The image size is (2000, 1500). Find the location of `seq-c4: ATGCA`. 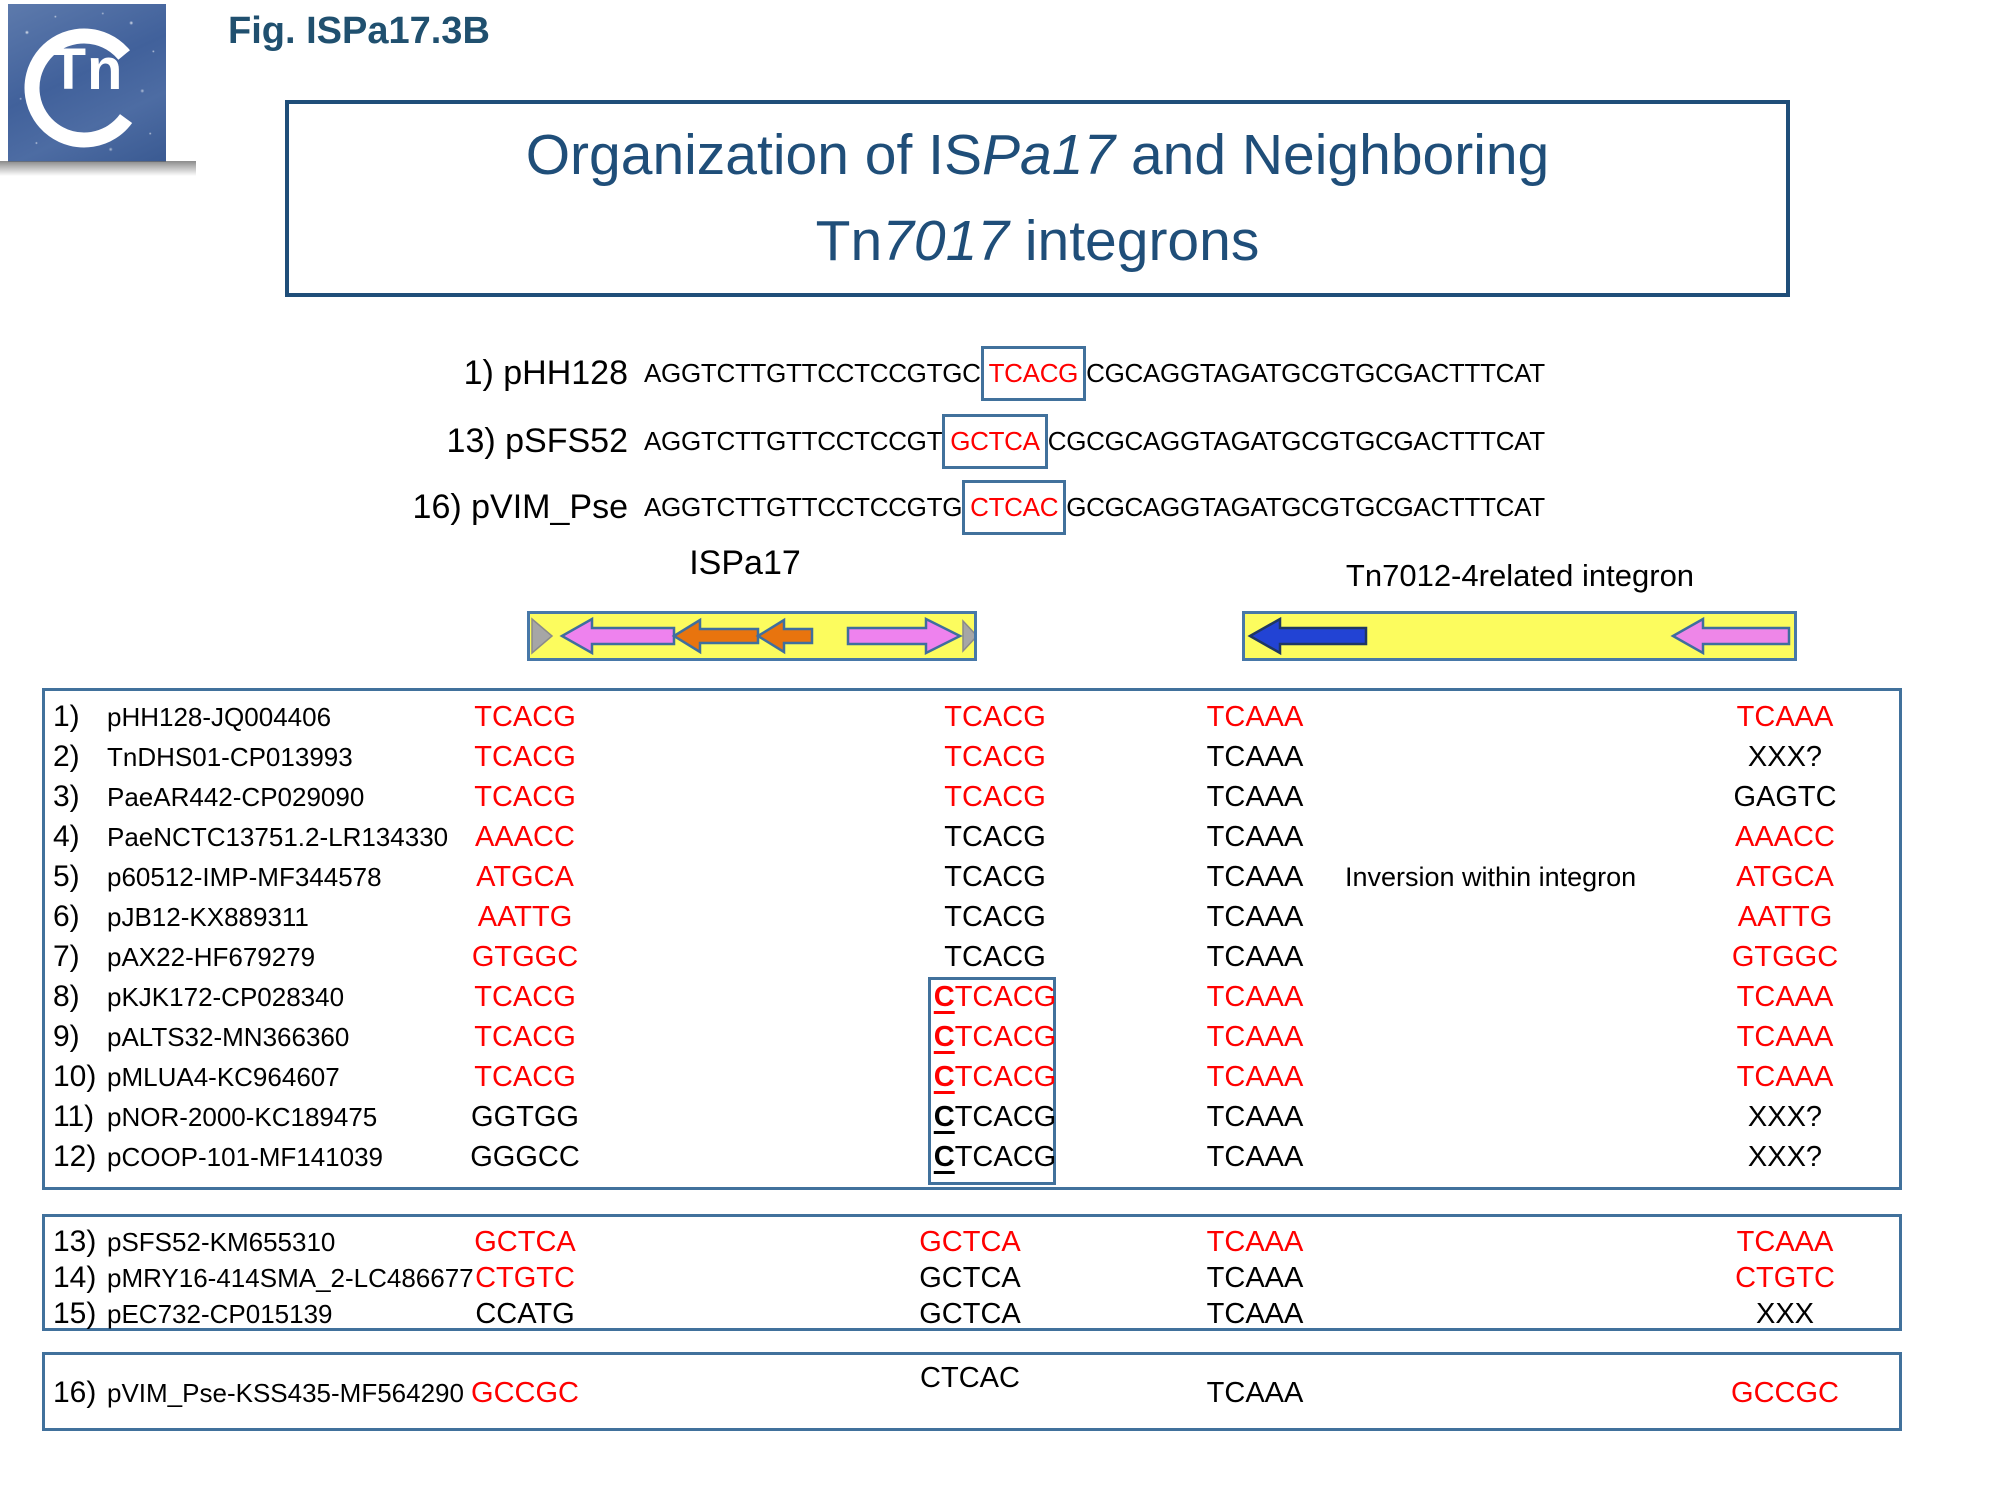

seq-c4: ATGCA is located at coordinates (1785, 877).